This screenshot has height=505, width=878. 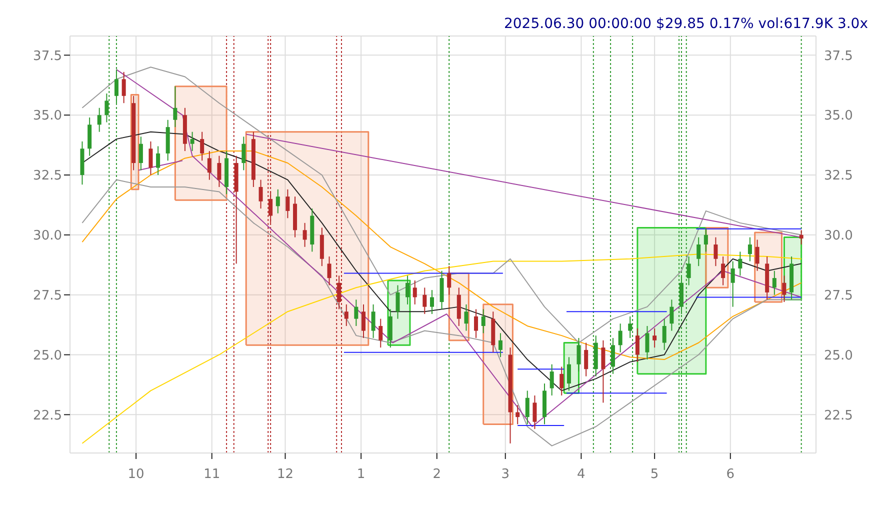 What do you see at coordinates (437, 474) in the screenshot?
I see `x-tick-label: 2` at bounding box center [437, 474].